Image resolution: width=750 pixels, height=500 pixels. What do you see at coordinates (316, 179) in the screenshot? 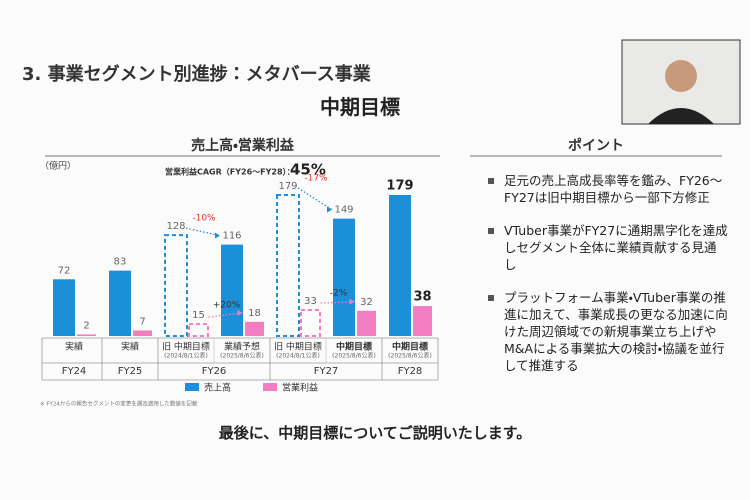
I see `change-label: -17%` at bounding box center [316, 179].